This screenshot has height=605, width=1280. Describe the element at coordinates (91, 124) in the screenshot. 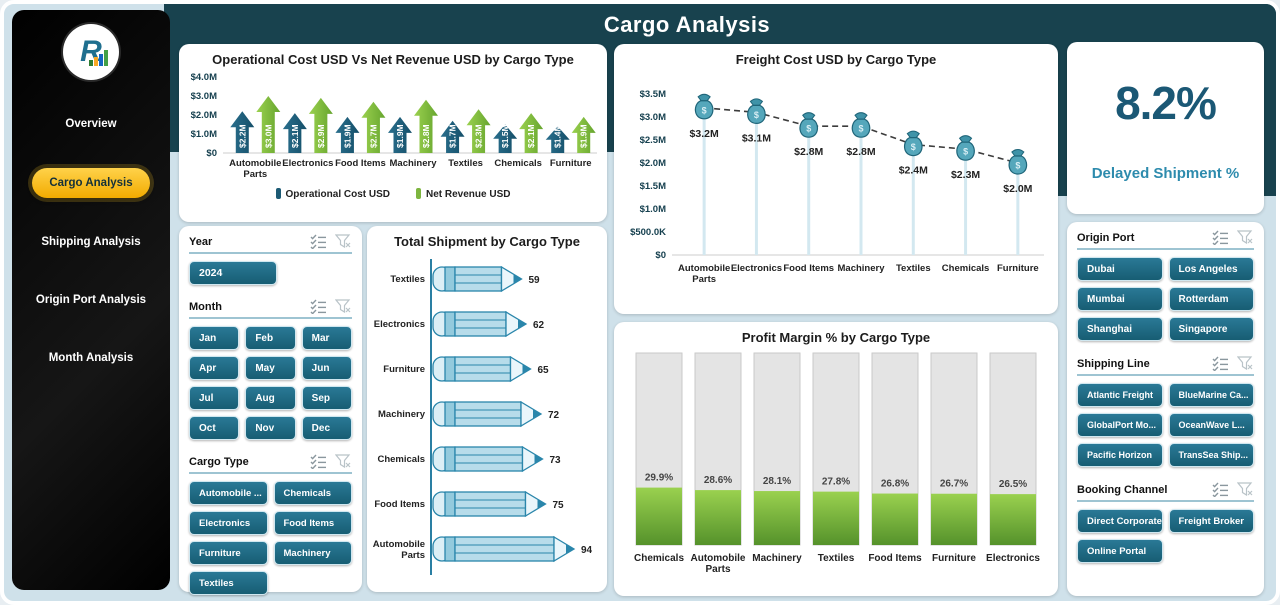

I see `sidebar-item-overview: Overview` at that location.